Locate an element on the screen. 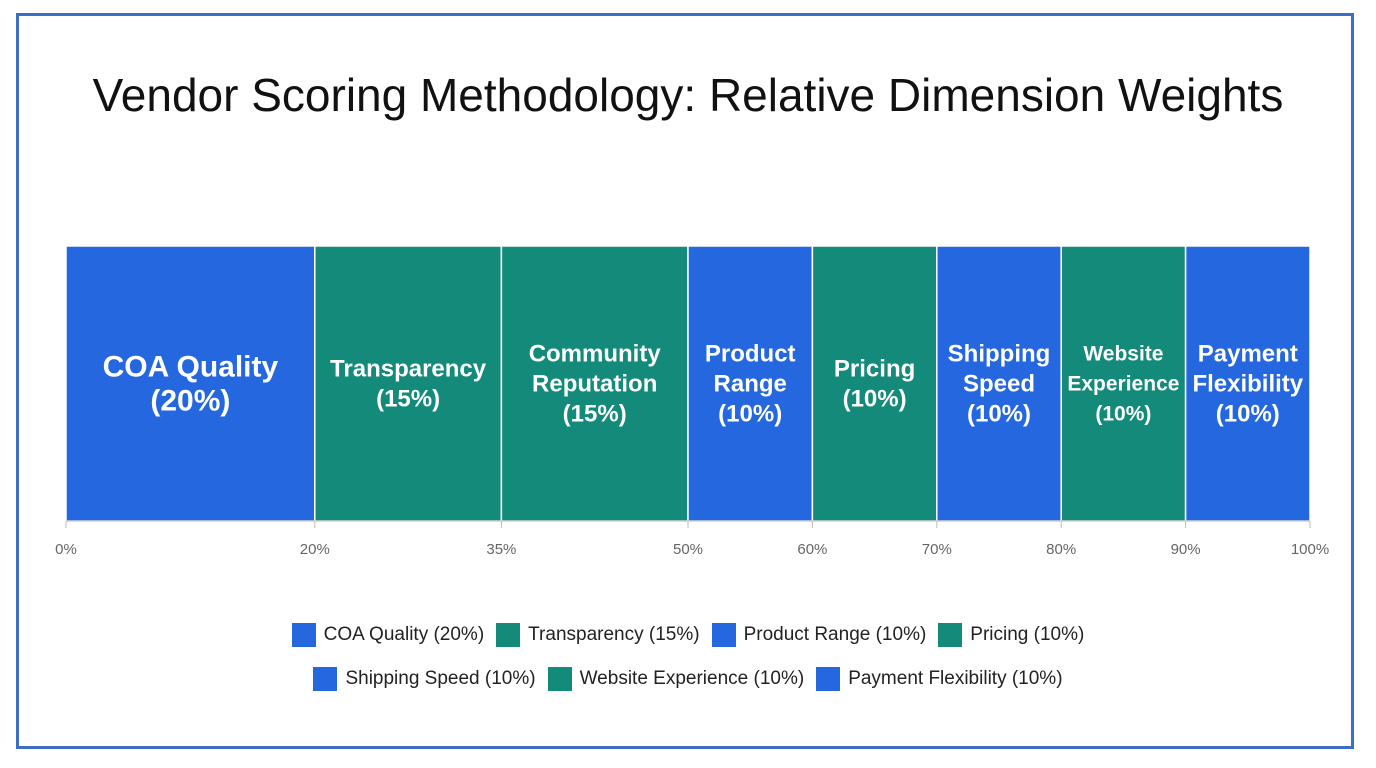 The height and width of the screenshot is (768, 1376). legend-label: Shipping Speed (10%) is located at coordinates (440, 678).